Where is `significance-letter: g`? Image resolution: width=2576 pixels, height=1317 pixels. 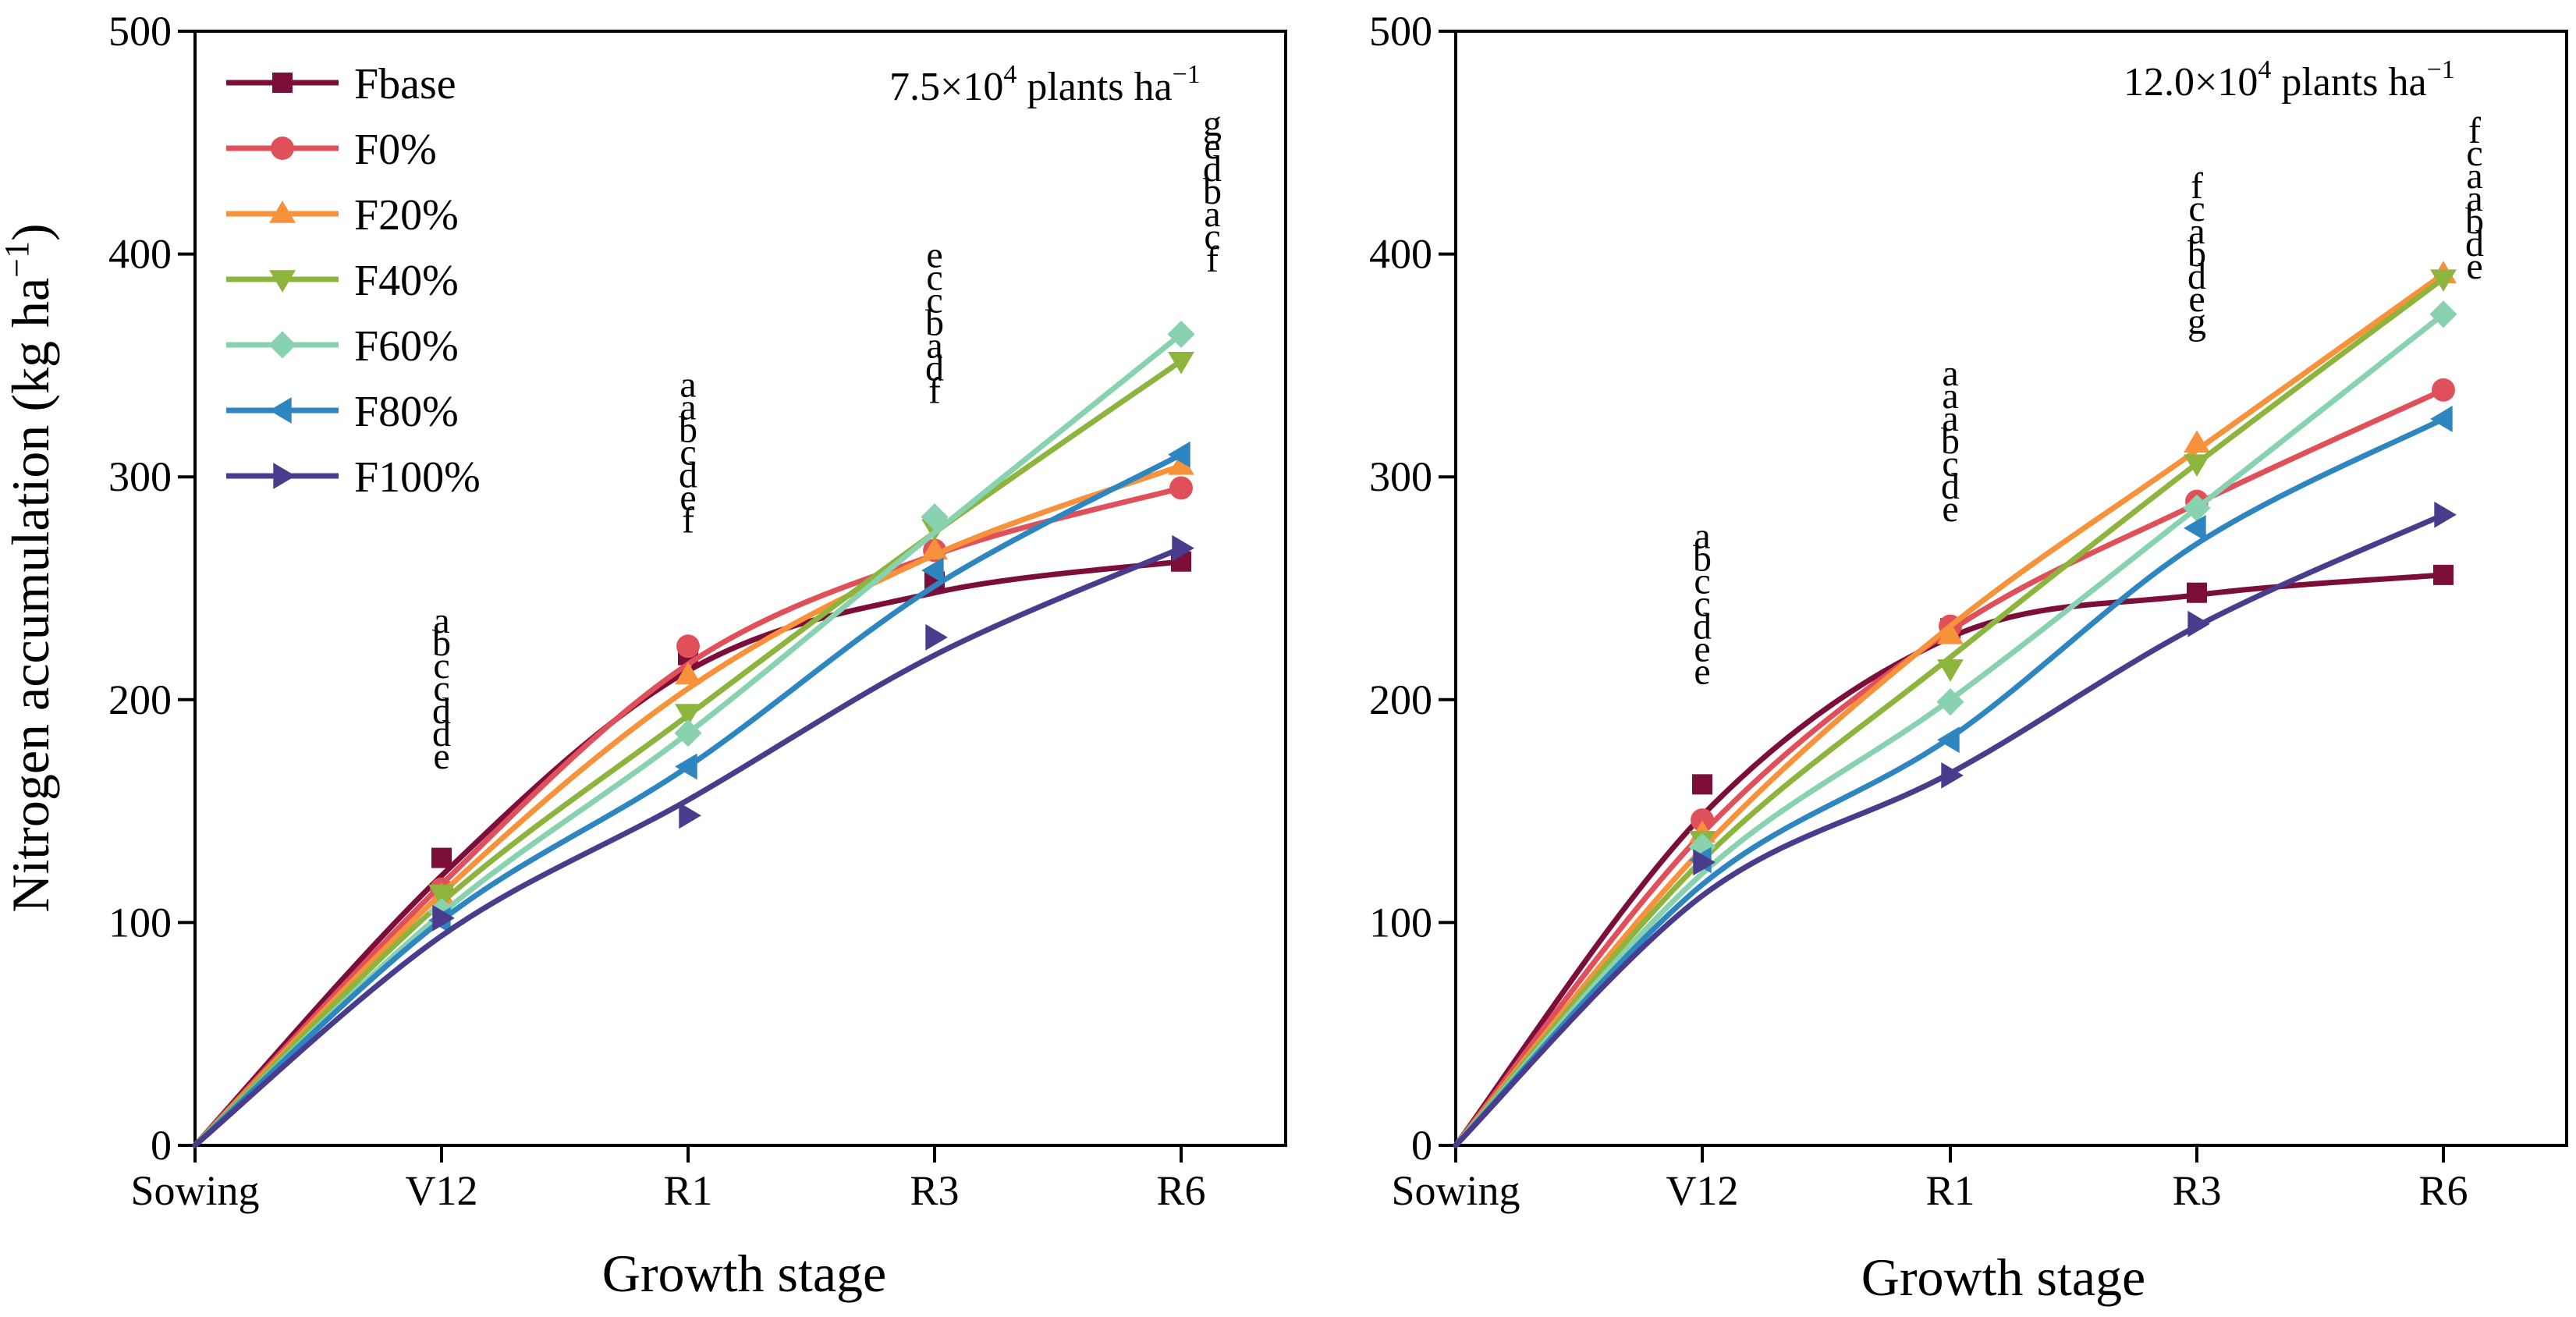 significance-letter: g is located at coordinates (2196, 322).